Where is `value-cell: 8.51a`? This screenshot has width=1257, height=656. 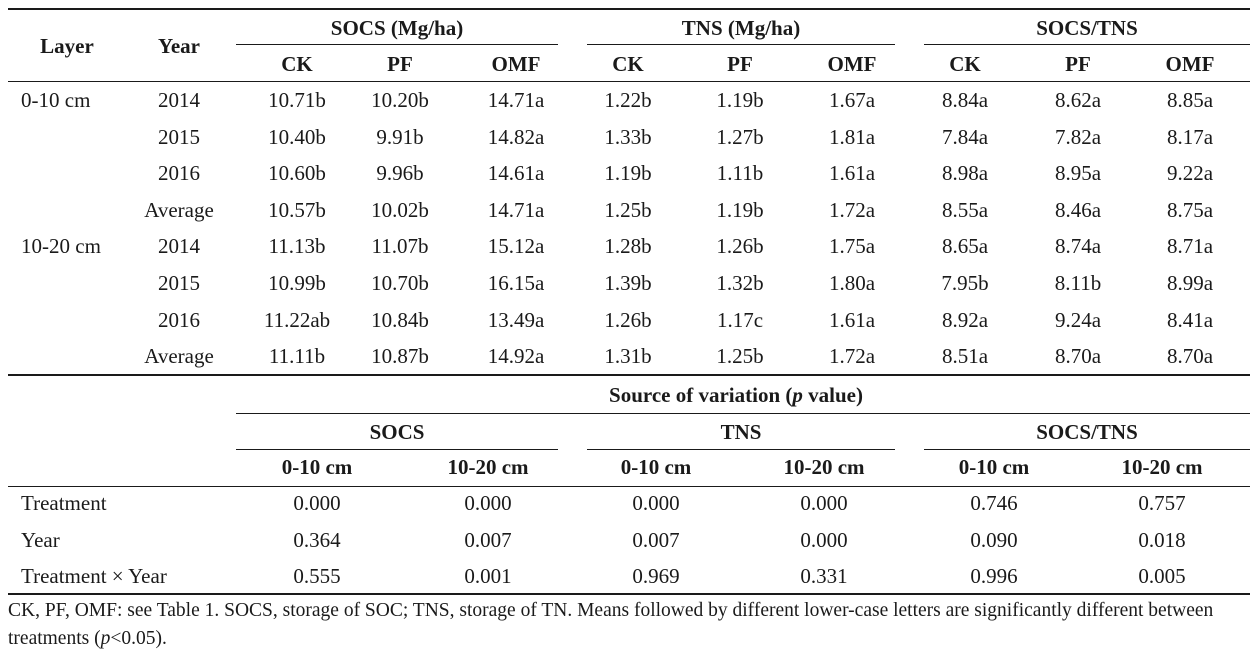 value-cell: 8.51a is located at coordinates (965, 356).